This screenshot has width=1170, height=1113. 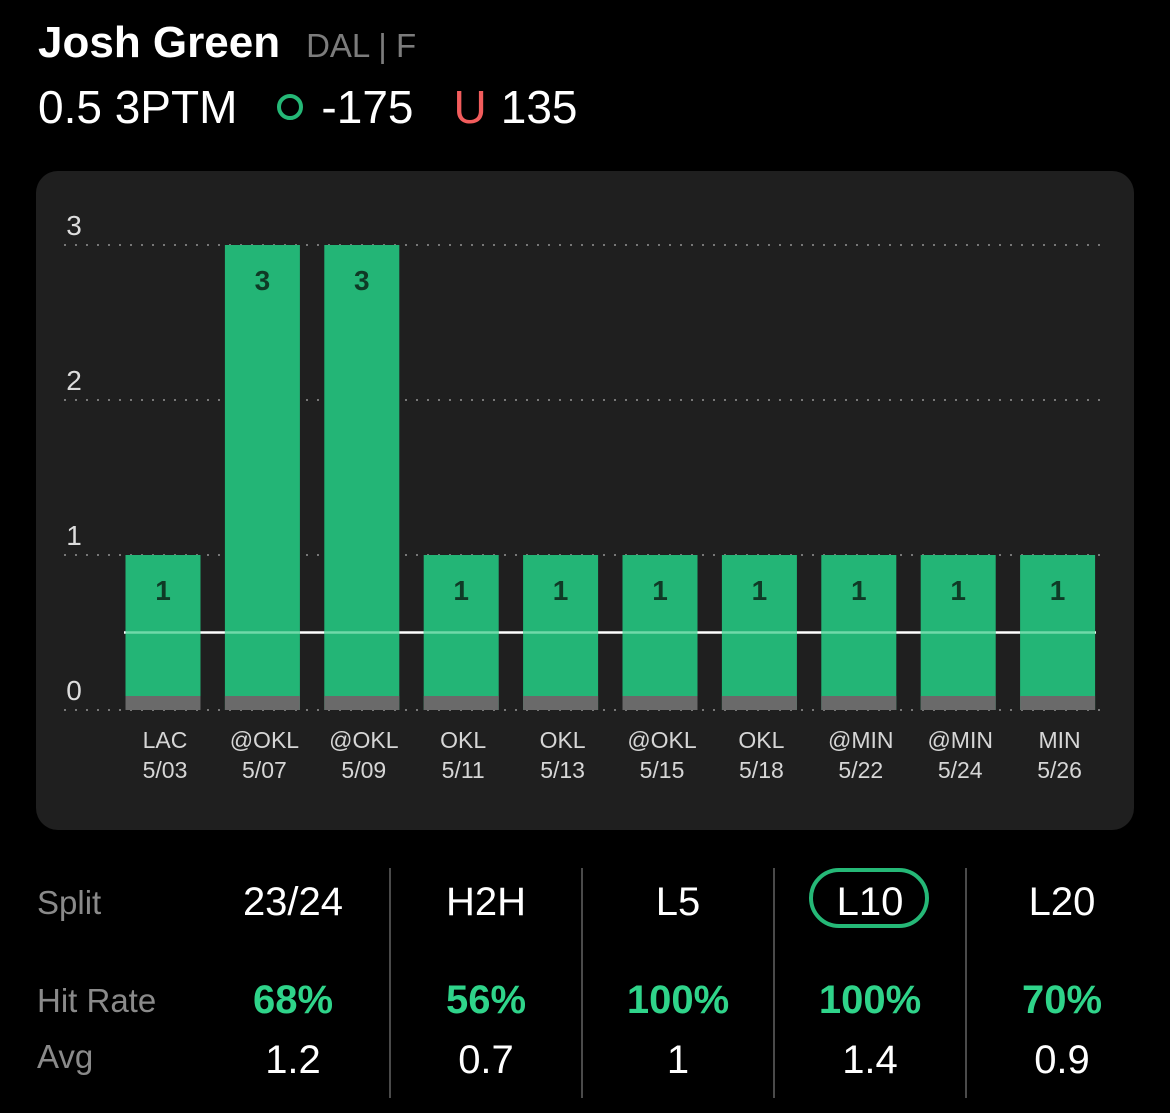 What do you see at coordinates (293, 1060) in the screenshot?
I see `avg-value: 1.2` at bounding box center [293, 1060].